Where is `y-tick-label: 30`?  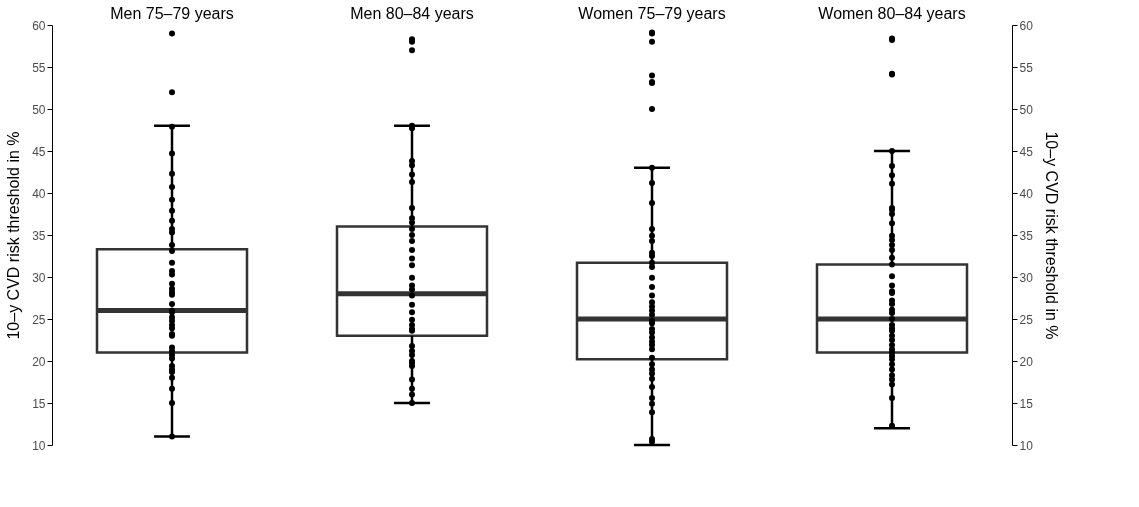 y-tick-label: 30 is located at coordinates (39, 277).